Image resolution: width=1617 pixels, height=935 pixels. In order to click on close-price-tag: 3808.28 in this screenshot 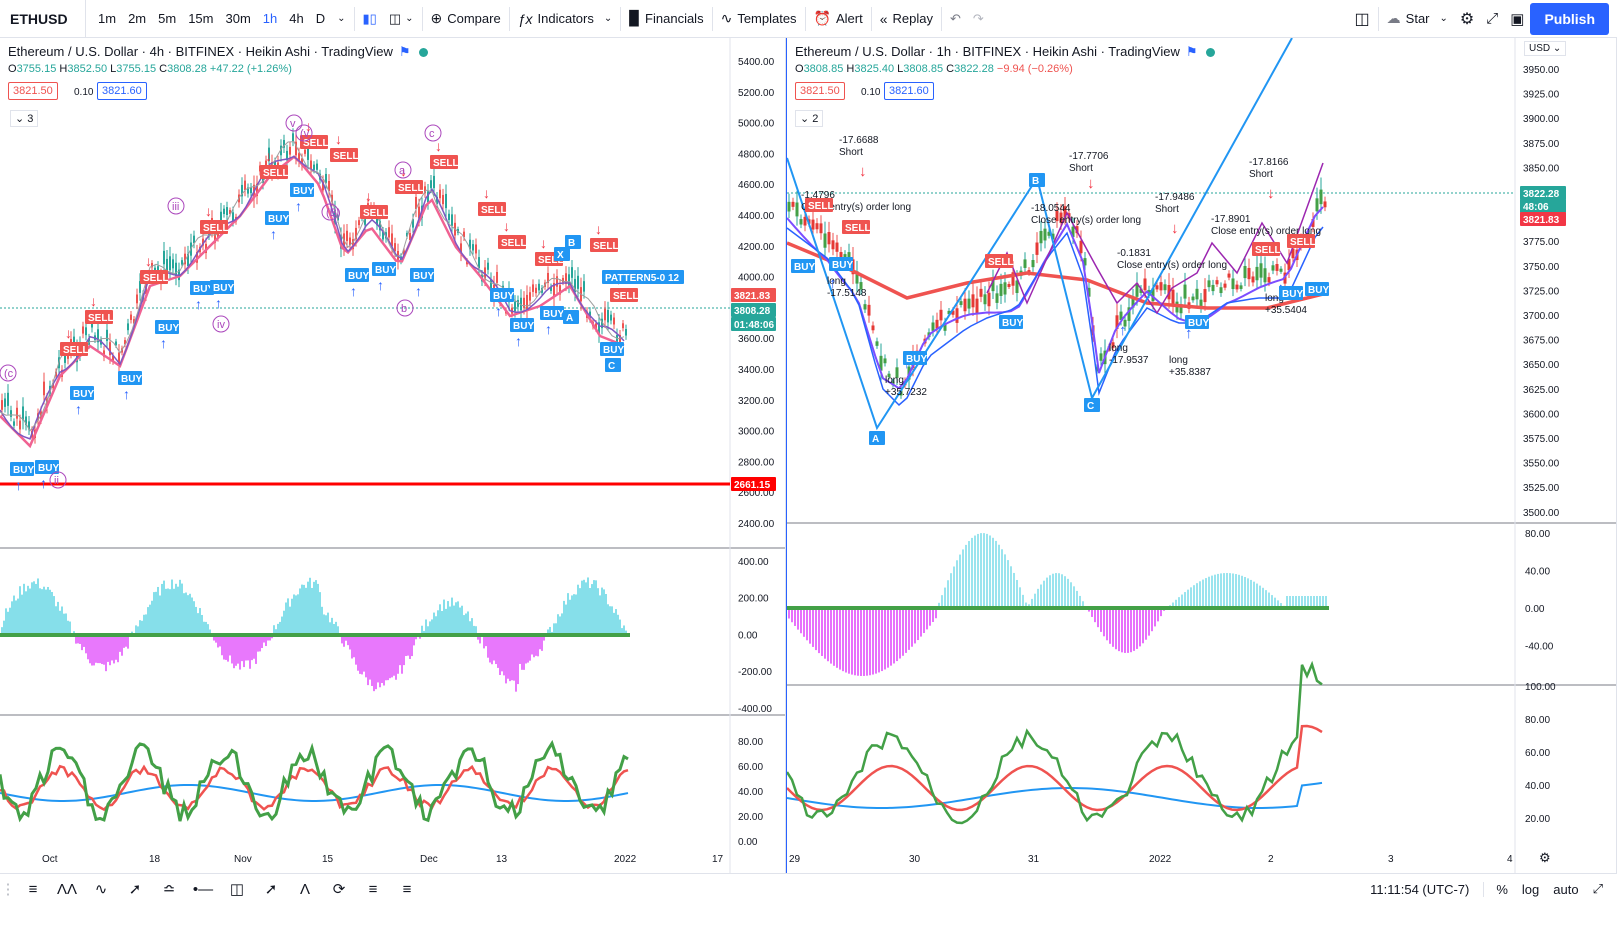, I will do `click(752, 311)`.